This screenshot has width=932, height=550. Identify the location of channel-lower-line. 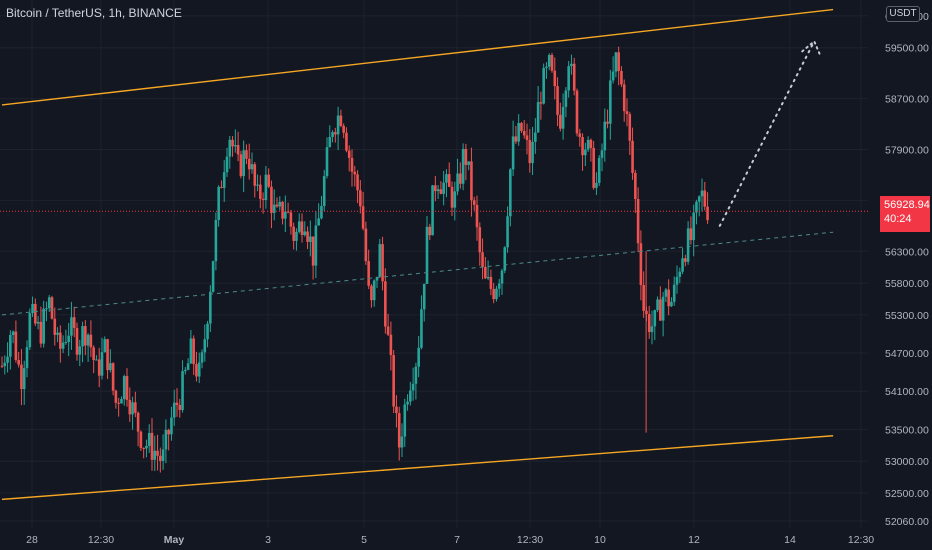
(417, 468).